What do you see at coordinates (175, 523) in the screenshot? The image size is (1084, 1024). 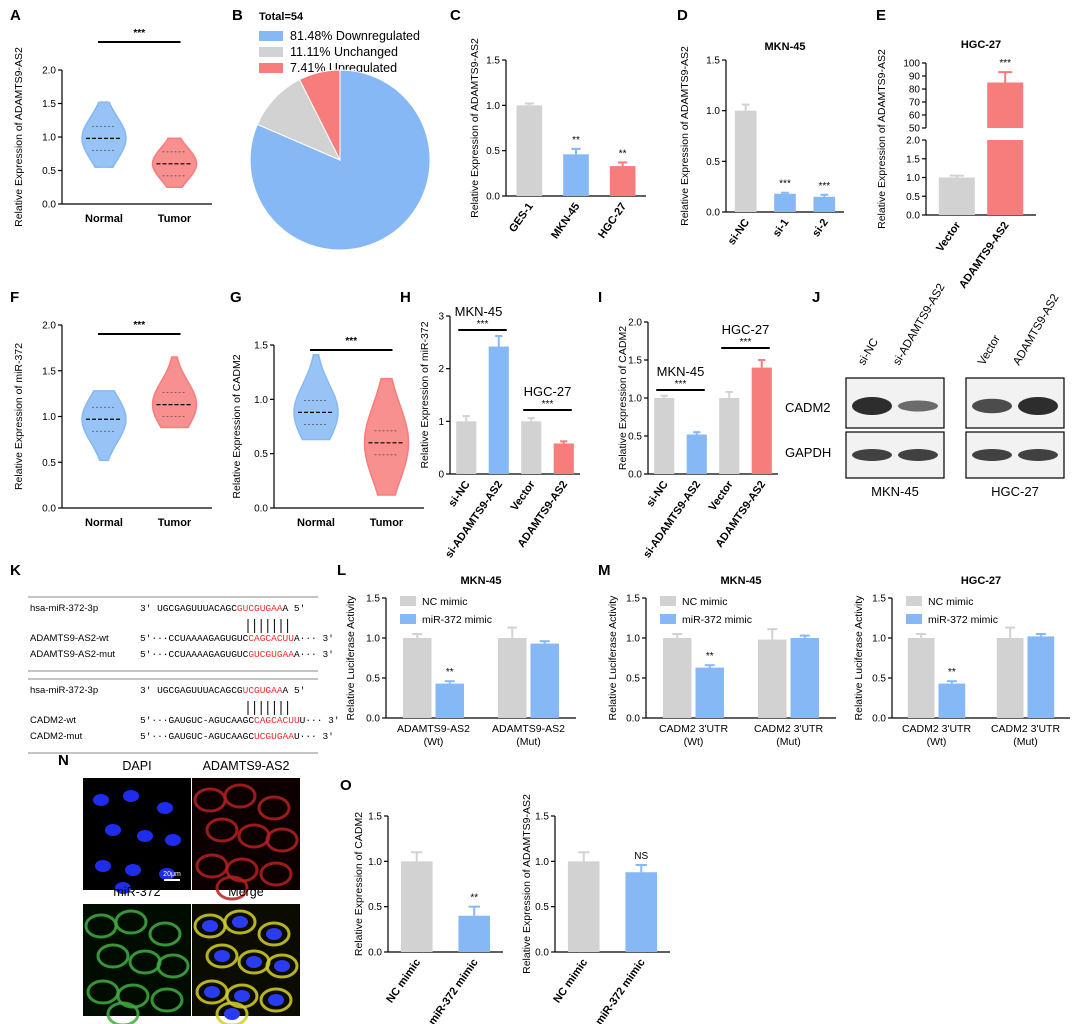 I see `F-xtick-label: Tumor` at bounding box center [175, 523].